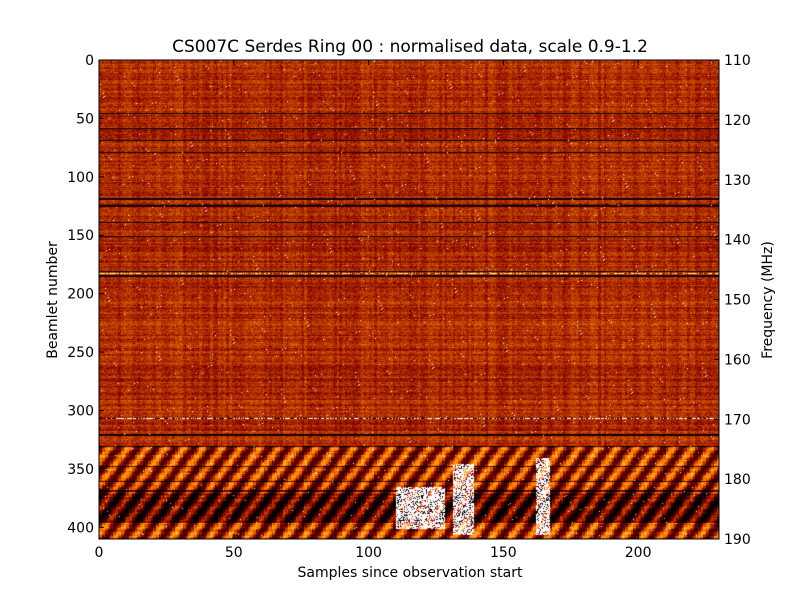 The image size is (800, 600). Describe the element at coordinates (80, 353) in the screenshot. I see `y-tick-label: 250` at that location.